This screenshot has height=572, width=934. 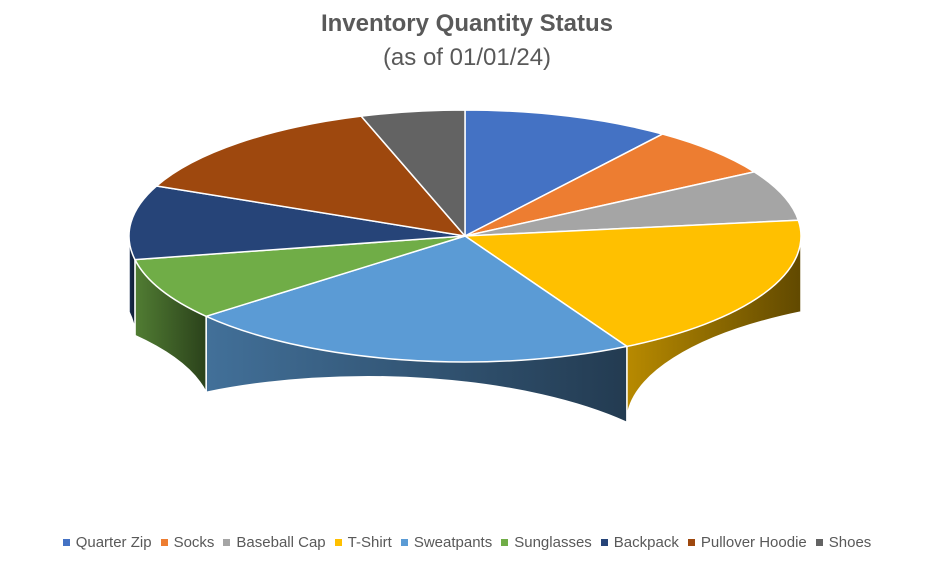 What do you see at coordinates (553, 542) in the screenshot?
I see `legend-label: Sunglasses` at bounding box center [553, 542].